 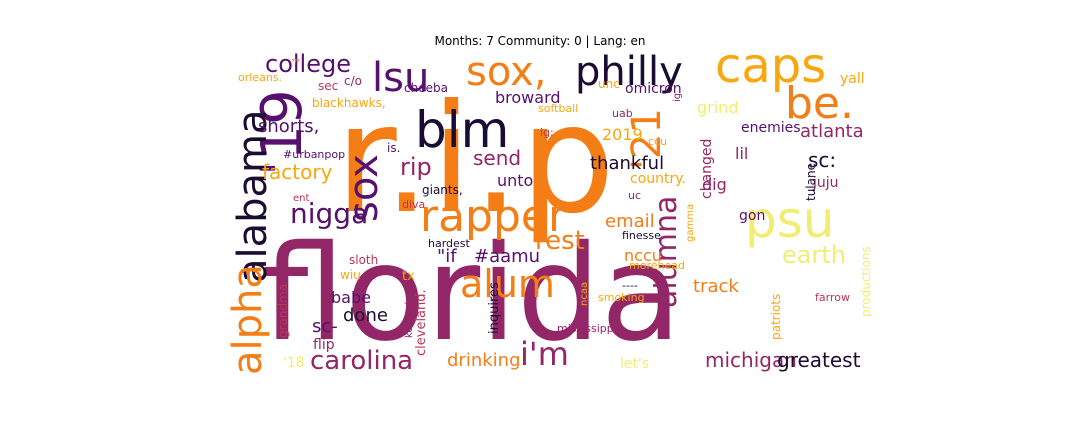 I want to click on word-r-i-p: r.i.p, so click(x=475, y=160).